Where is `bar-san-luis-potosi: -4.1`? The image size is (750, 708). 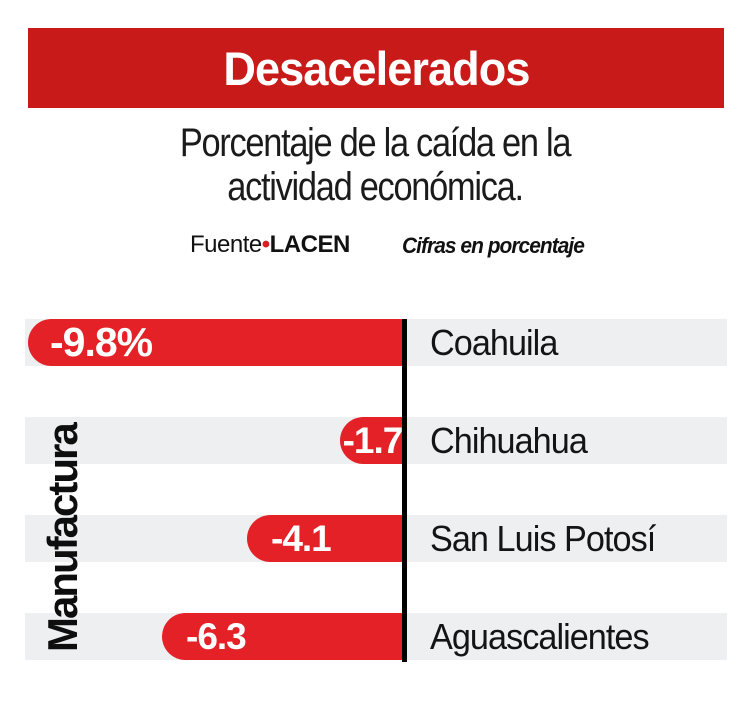 bar-san-luis-potosi: -4.1 is located at coordinates (326, 538).